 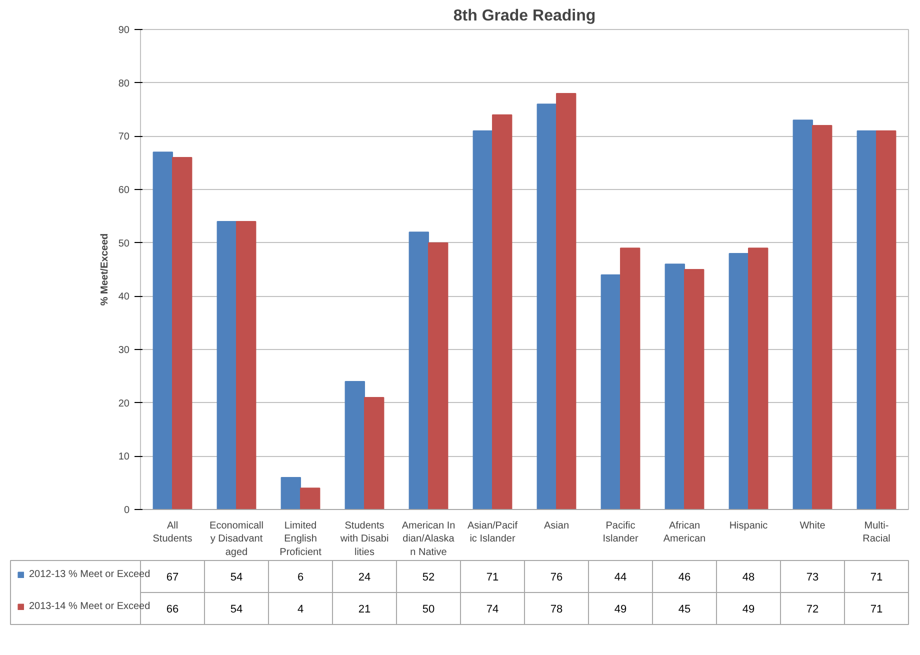 What do you see at coordinates (124, 137) in the screenshot?
I see `y-tick-label: 70` at bounding box center [124, 137].